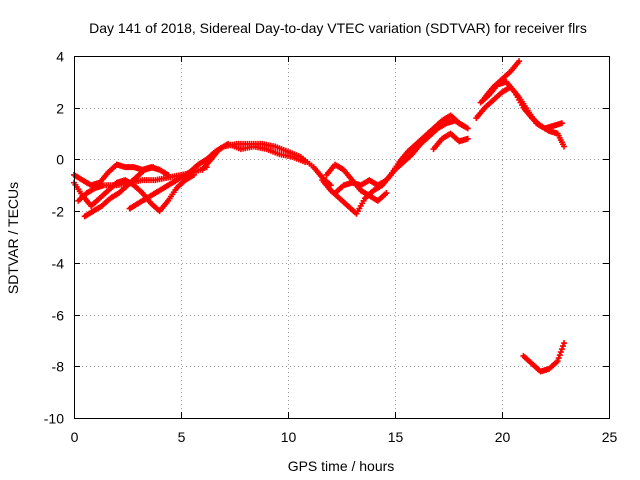  What do you see at coordinates (54, 419) in the screenshot?
I see `y-tick-label: -10` at bounding box center [54, 419].